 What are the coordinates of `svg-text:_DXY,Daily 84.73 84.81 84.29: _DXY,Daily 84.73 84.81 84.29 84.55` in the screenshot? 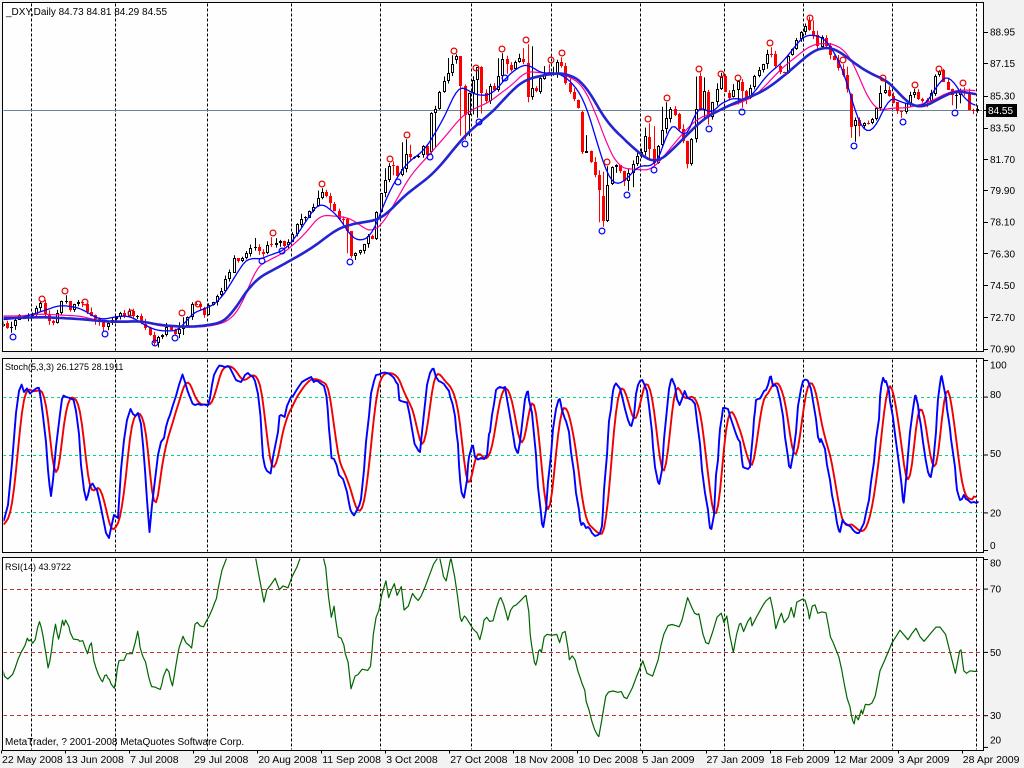 It's located at (86, 12).